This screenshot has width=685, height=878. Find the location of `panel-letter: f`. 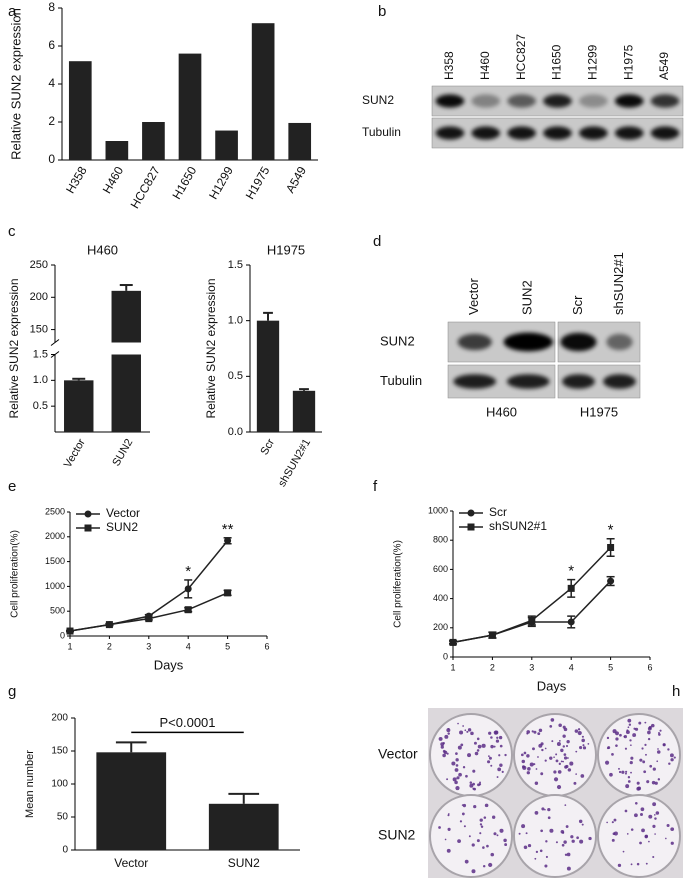

panel-letter: f is located at coordinates (375, 486).